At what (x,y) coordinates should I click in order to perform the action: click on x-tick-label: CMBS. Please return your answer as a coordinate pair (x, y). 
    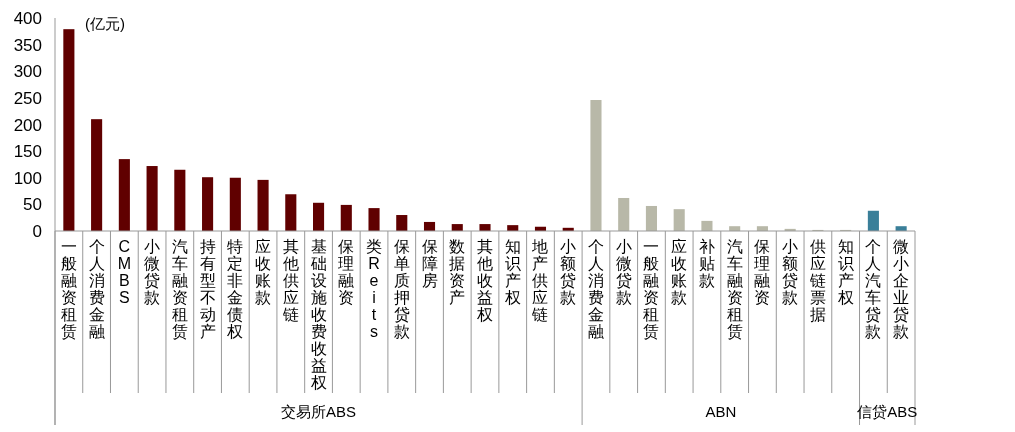
    Looking at the image, I should click on (124, 272).